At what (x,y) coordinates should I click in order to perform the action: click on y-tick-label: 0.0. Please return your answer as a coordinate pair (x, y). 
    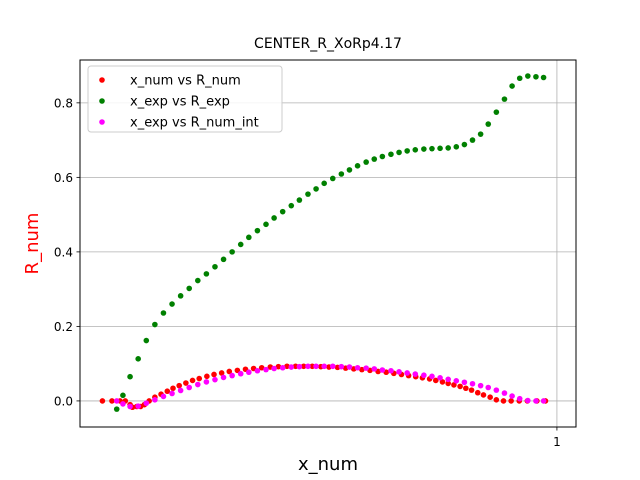
    Looking at the image, I should click on (63, 401).